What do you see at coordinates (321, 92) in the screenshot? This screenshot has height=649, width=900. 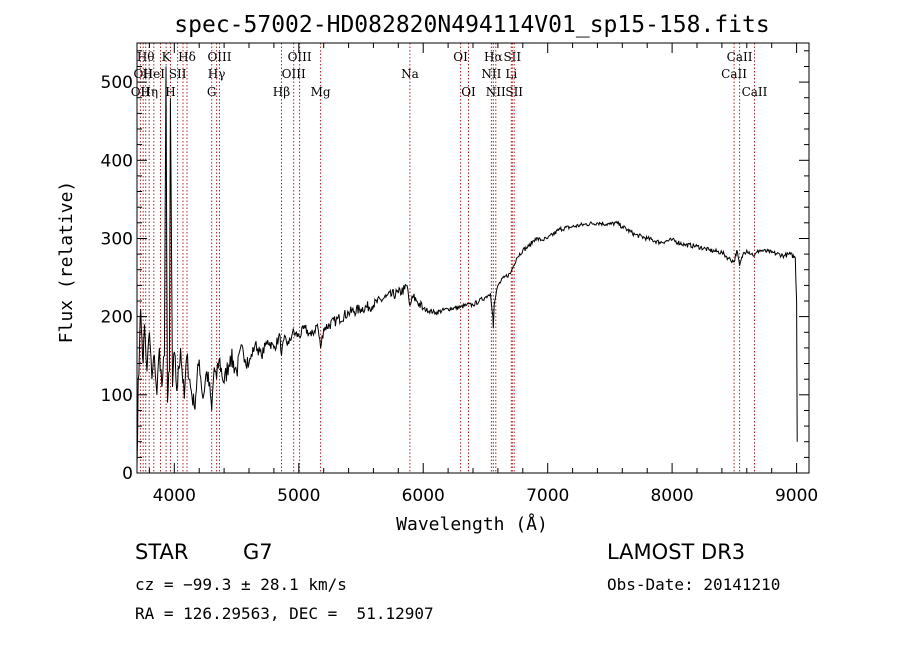 I see `line-marker-label: Mg` at bounding box center [321, 92].